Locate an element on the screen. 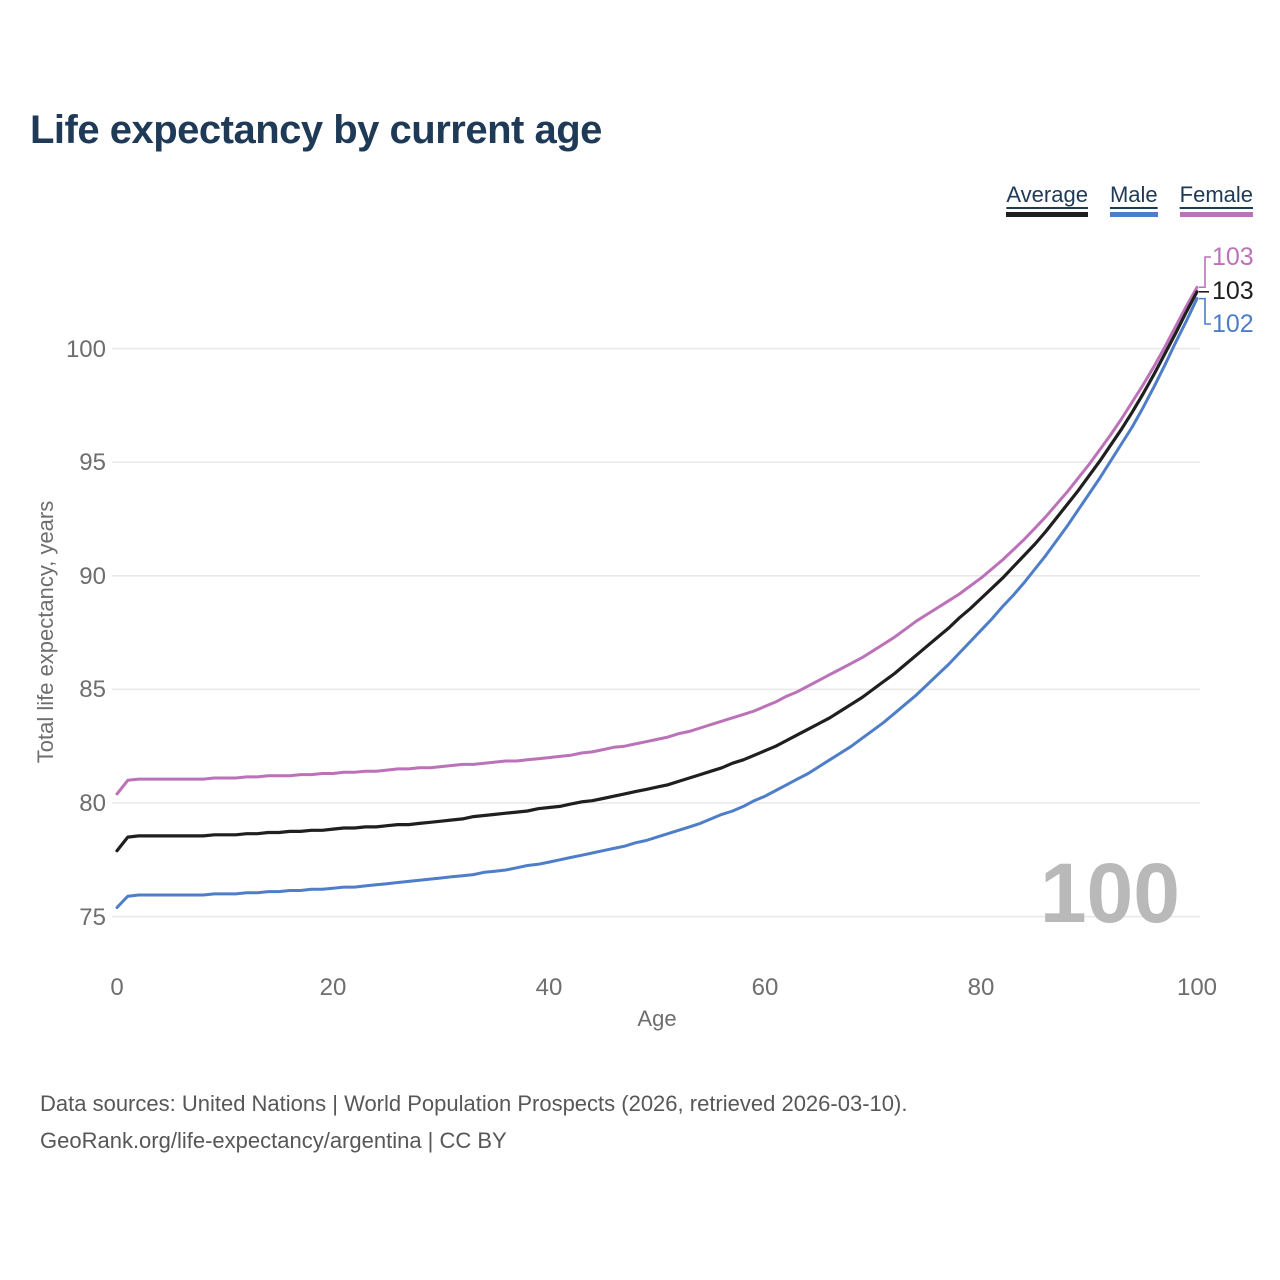  x-axis-title: Age is located at coordinates (657, 1018).